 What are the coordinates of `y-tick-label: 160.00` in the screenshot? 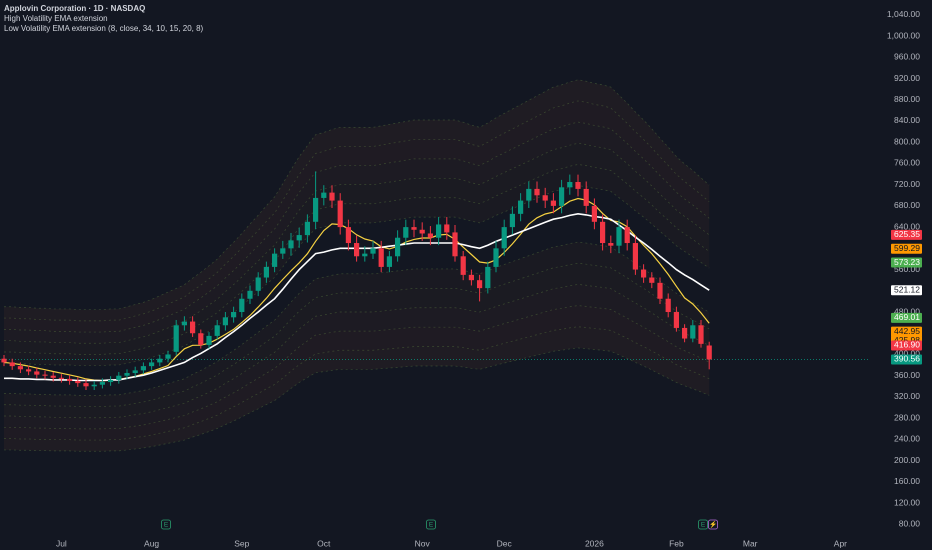 It's located at (907, 481).